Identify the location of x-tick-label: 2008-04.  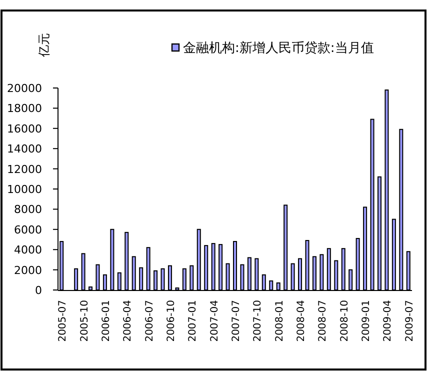
(302, 321).